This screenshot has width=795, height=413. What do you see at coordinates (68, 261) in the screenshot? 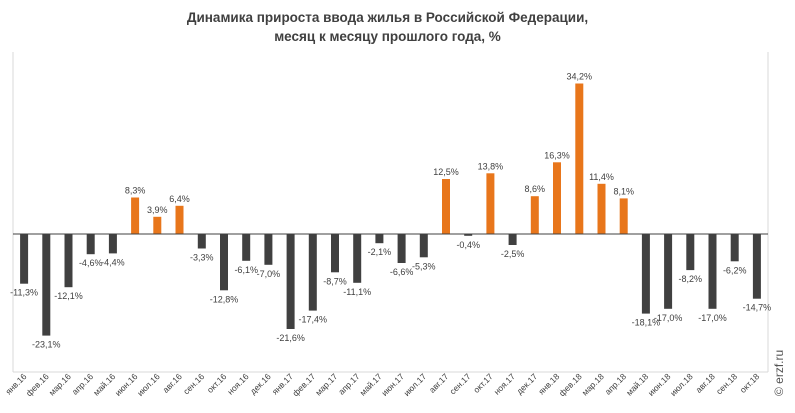
I see `bar-мар.16` at bounding box center [68, 261].